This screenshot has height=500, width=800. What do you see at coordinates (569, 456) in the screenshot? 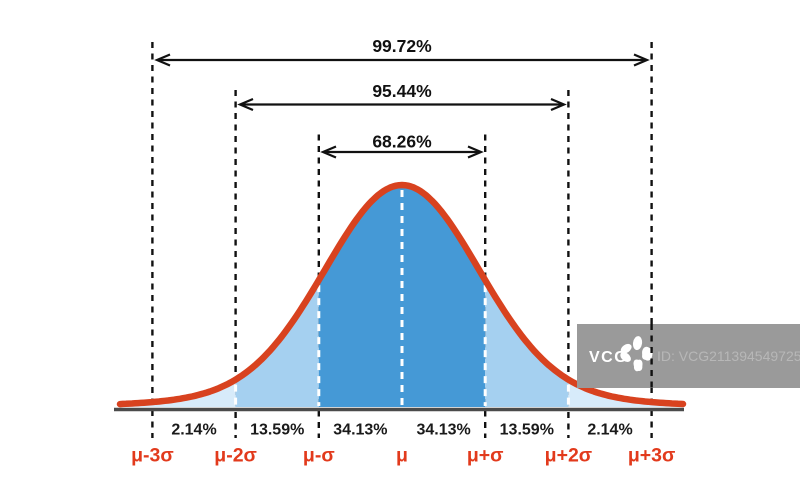
I see `x-tick-label-mu-plus-2sigma: μ+2σ` at bounding box center [569, 456].